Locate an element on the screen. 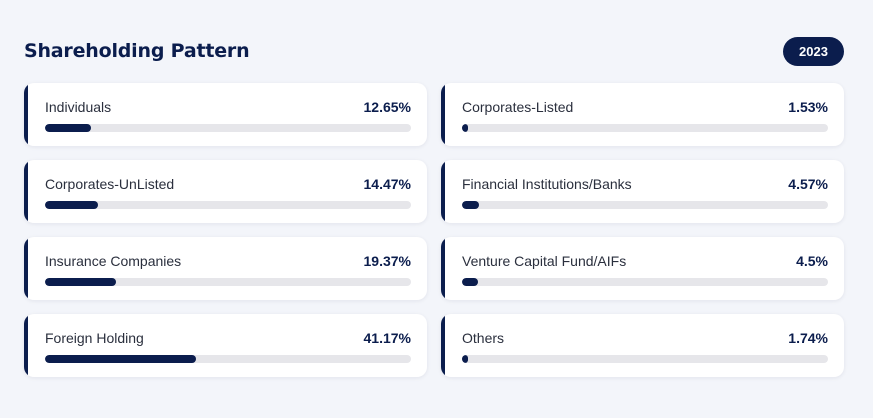  card-header: Financial Institutions/Banks 4.57% is located at coordinates (645, 184).